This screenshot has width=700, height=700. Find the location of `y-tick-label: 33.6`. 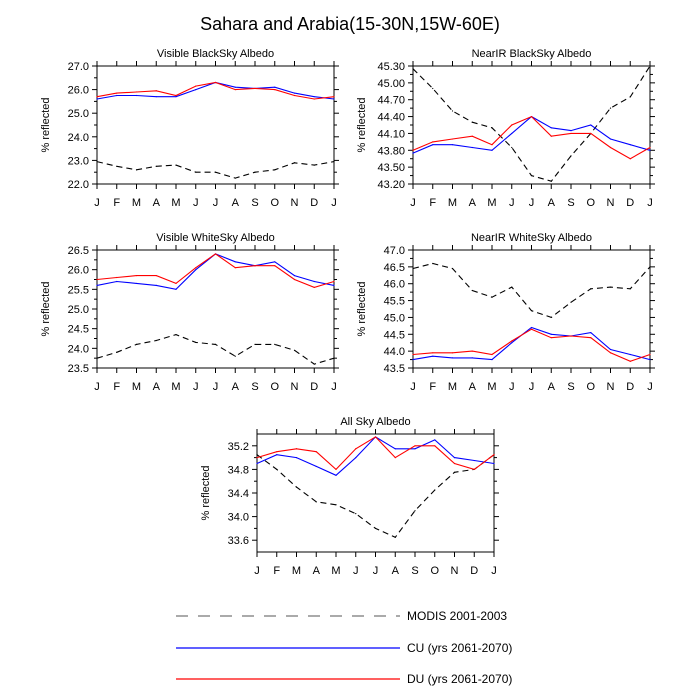

y-tick-label: 33.6 is located at coordinates (238, 541).